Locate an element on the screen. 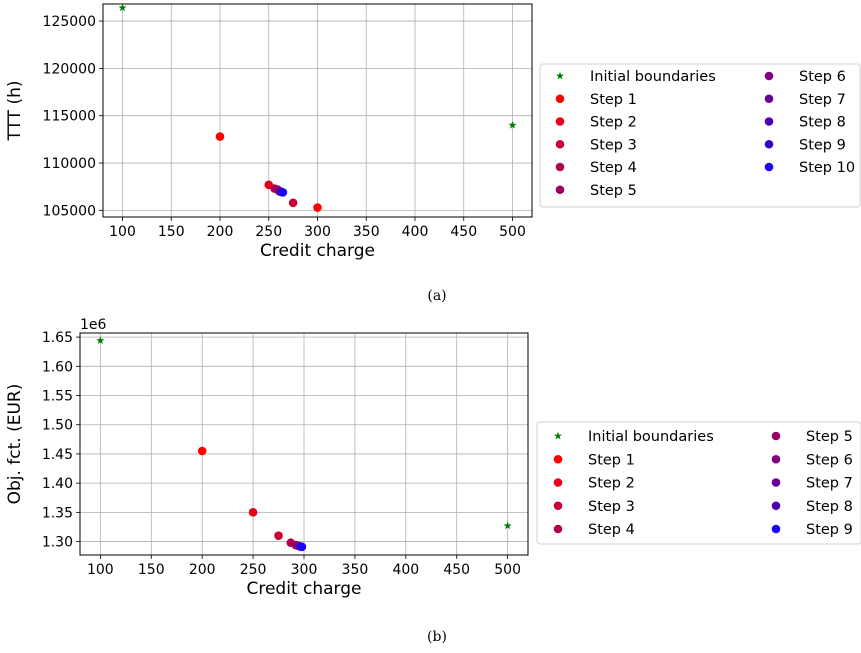  legend-label: Step 8 is located at coordinates (829, 507).